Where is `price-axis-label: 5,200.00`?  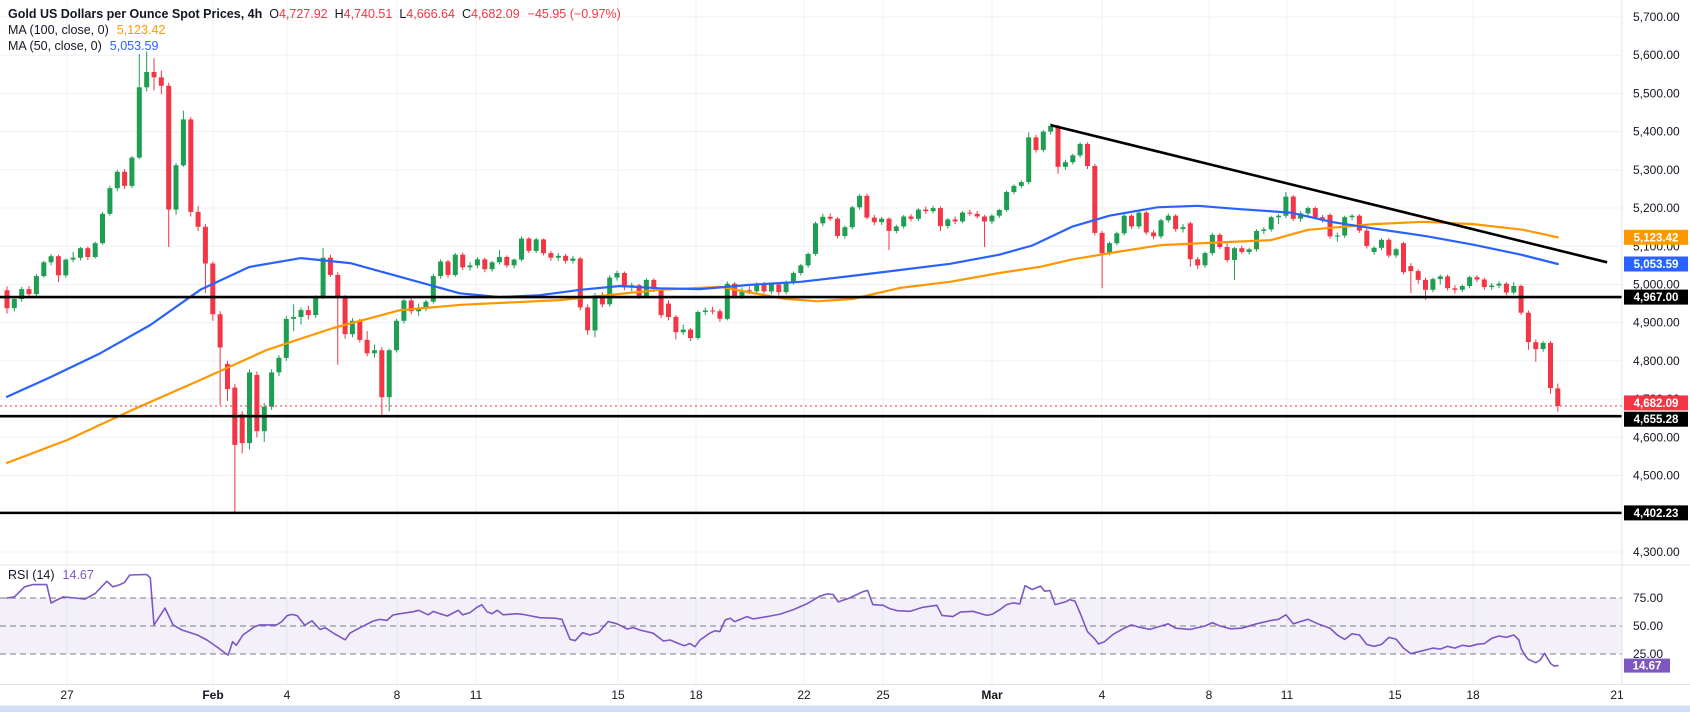
price-axis-label: 5,200.00 is located at coordinates (1656, 208).